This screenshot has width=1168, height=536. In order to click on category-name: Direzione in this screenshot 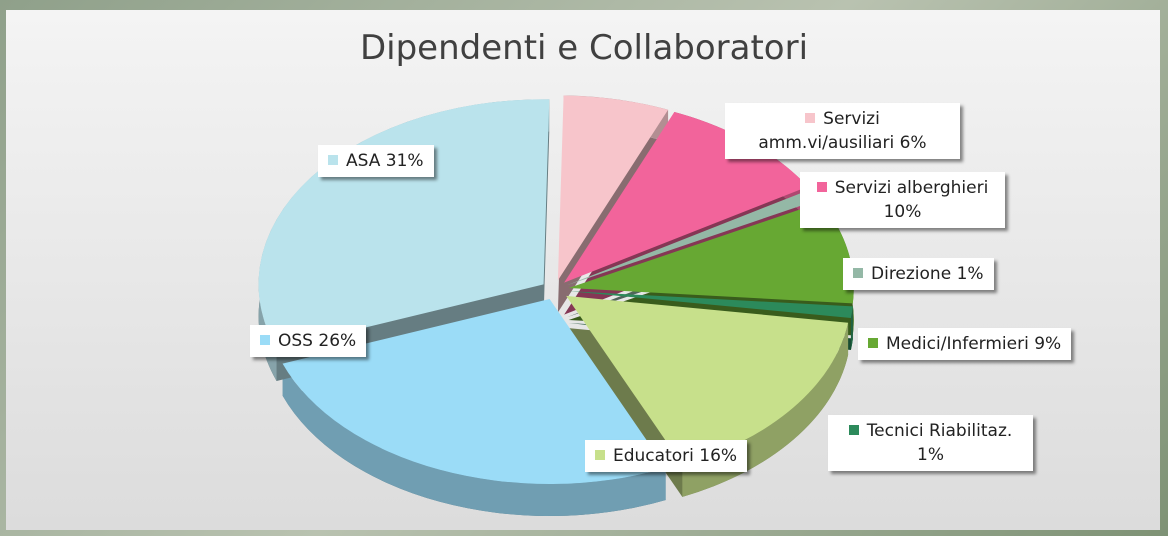, I will do `click(911, 274)`.